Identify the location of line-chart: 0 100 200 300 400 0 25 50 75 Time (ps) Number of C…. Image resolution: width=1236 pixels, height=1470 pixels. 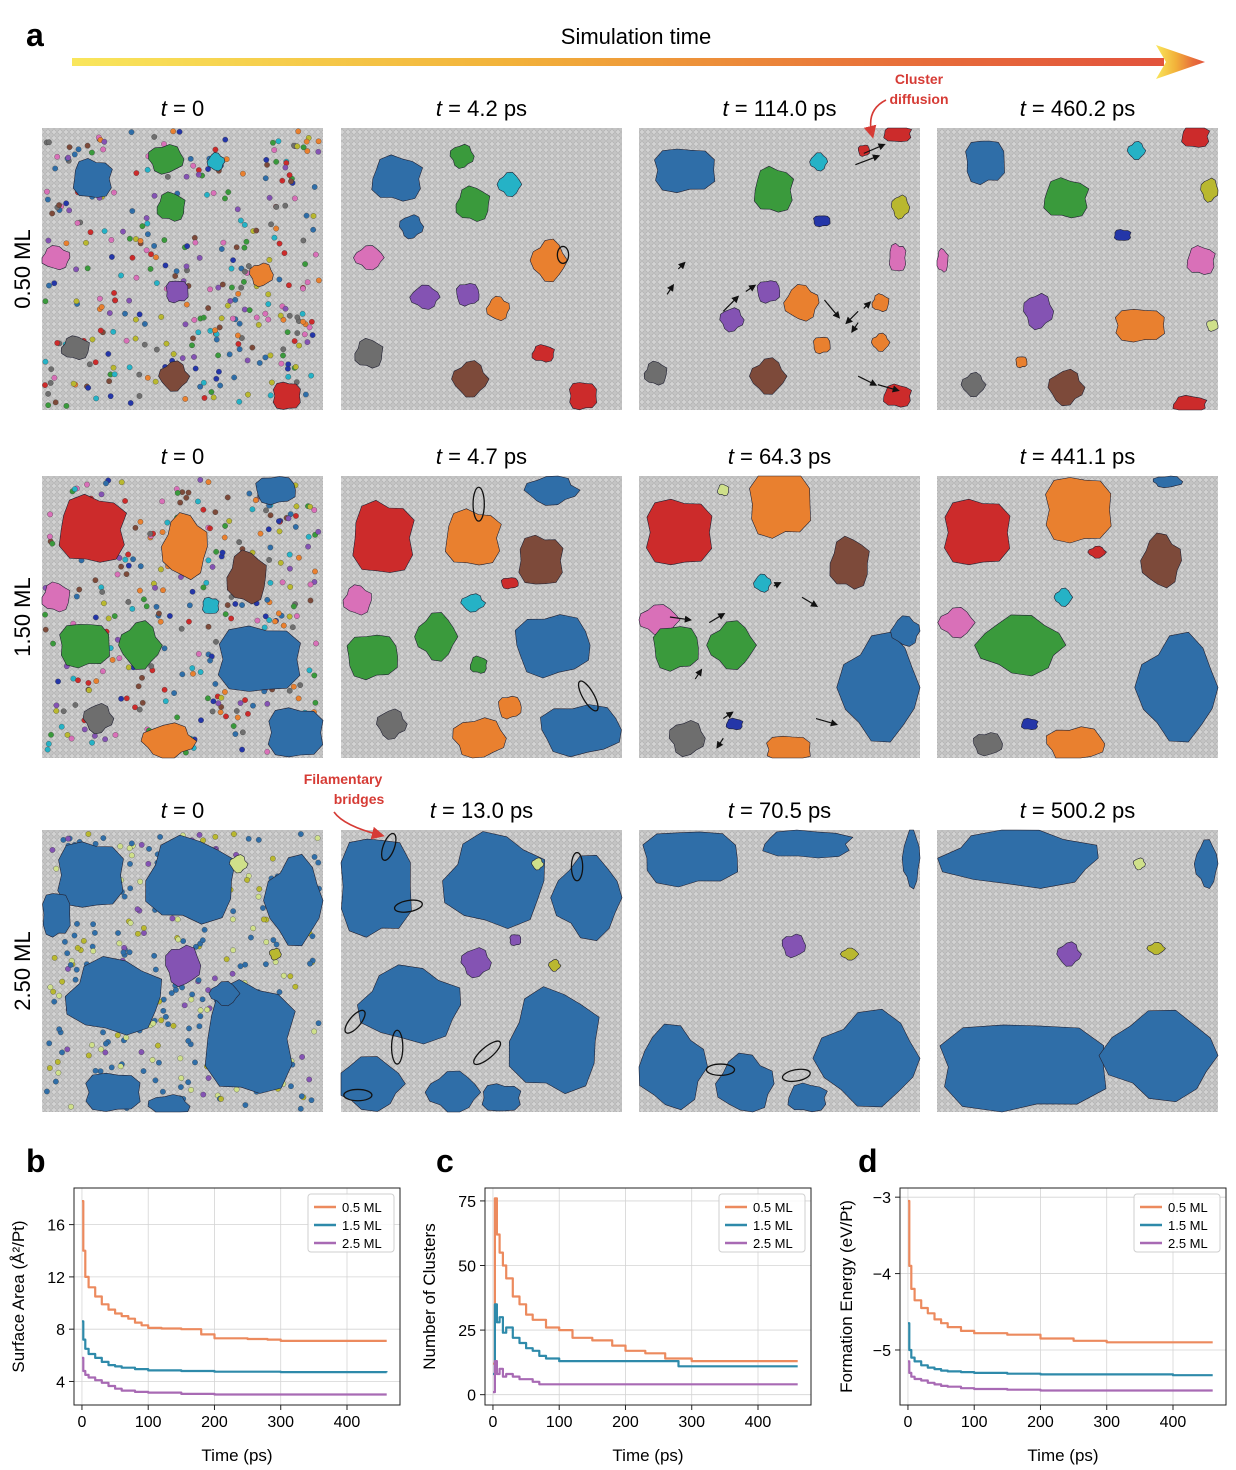
(616, 1326).